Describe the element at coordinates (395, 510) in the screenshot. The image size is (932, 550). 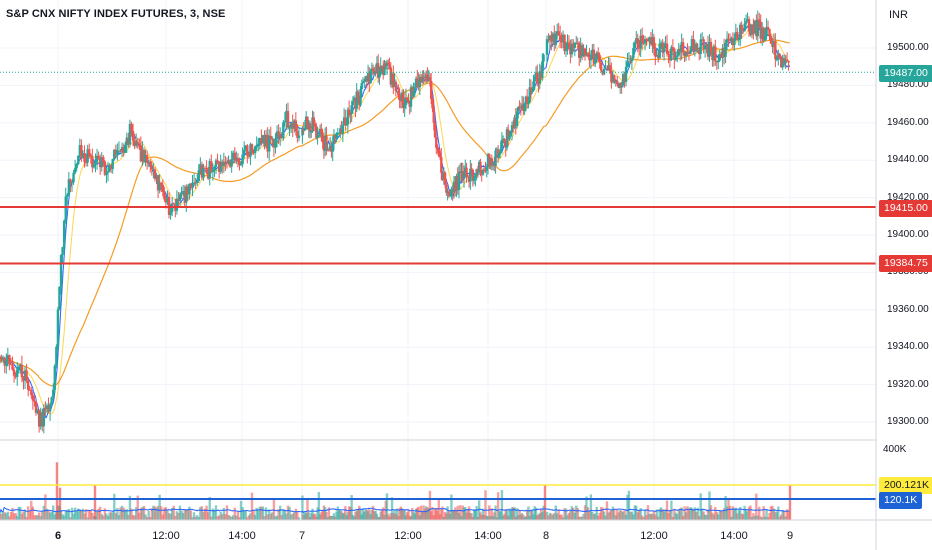
I see `volume-ma-line` at that location.